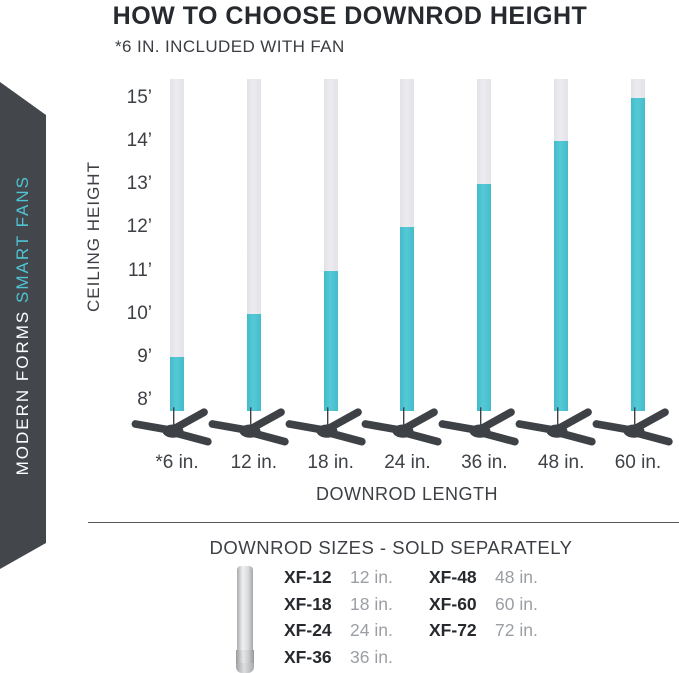  What do you see at coordinates (407, 462) in the screenshot?
I see `x-category-label: 24 in.` at bounding box center [407, 462].